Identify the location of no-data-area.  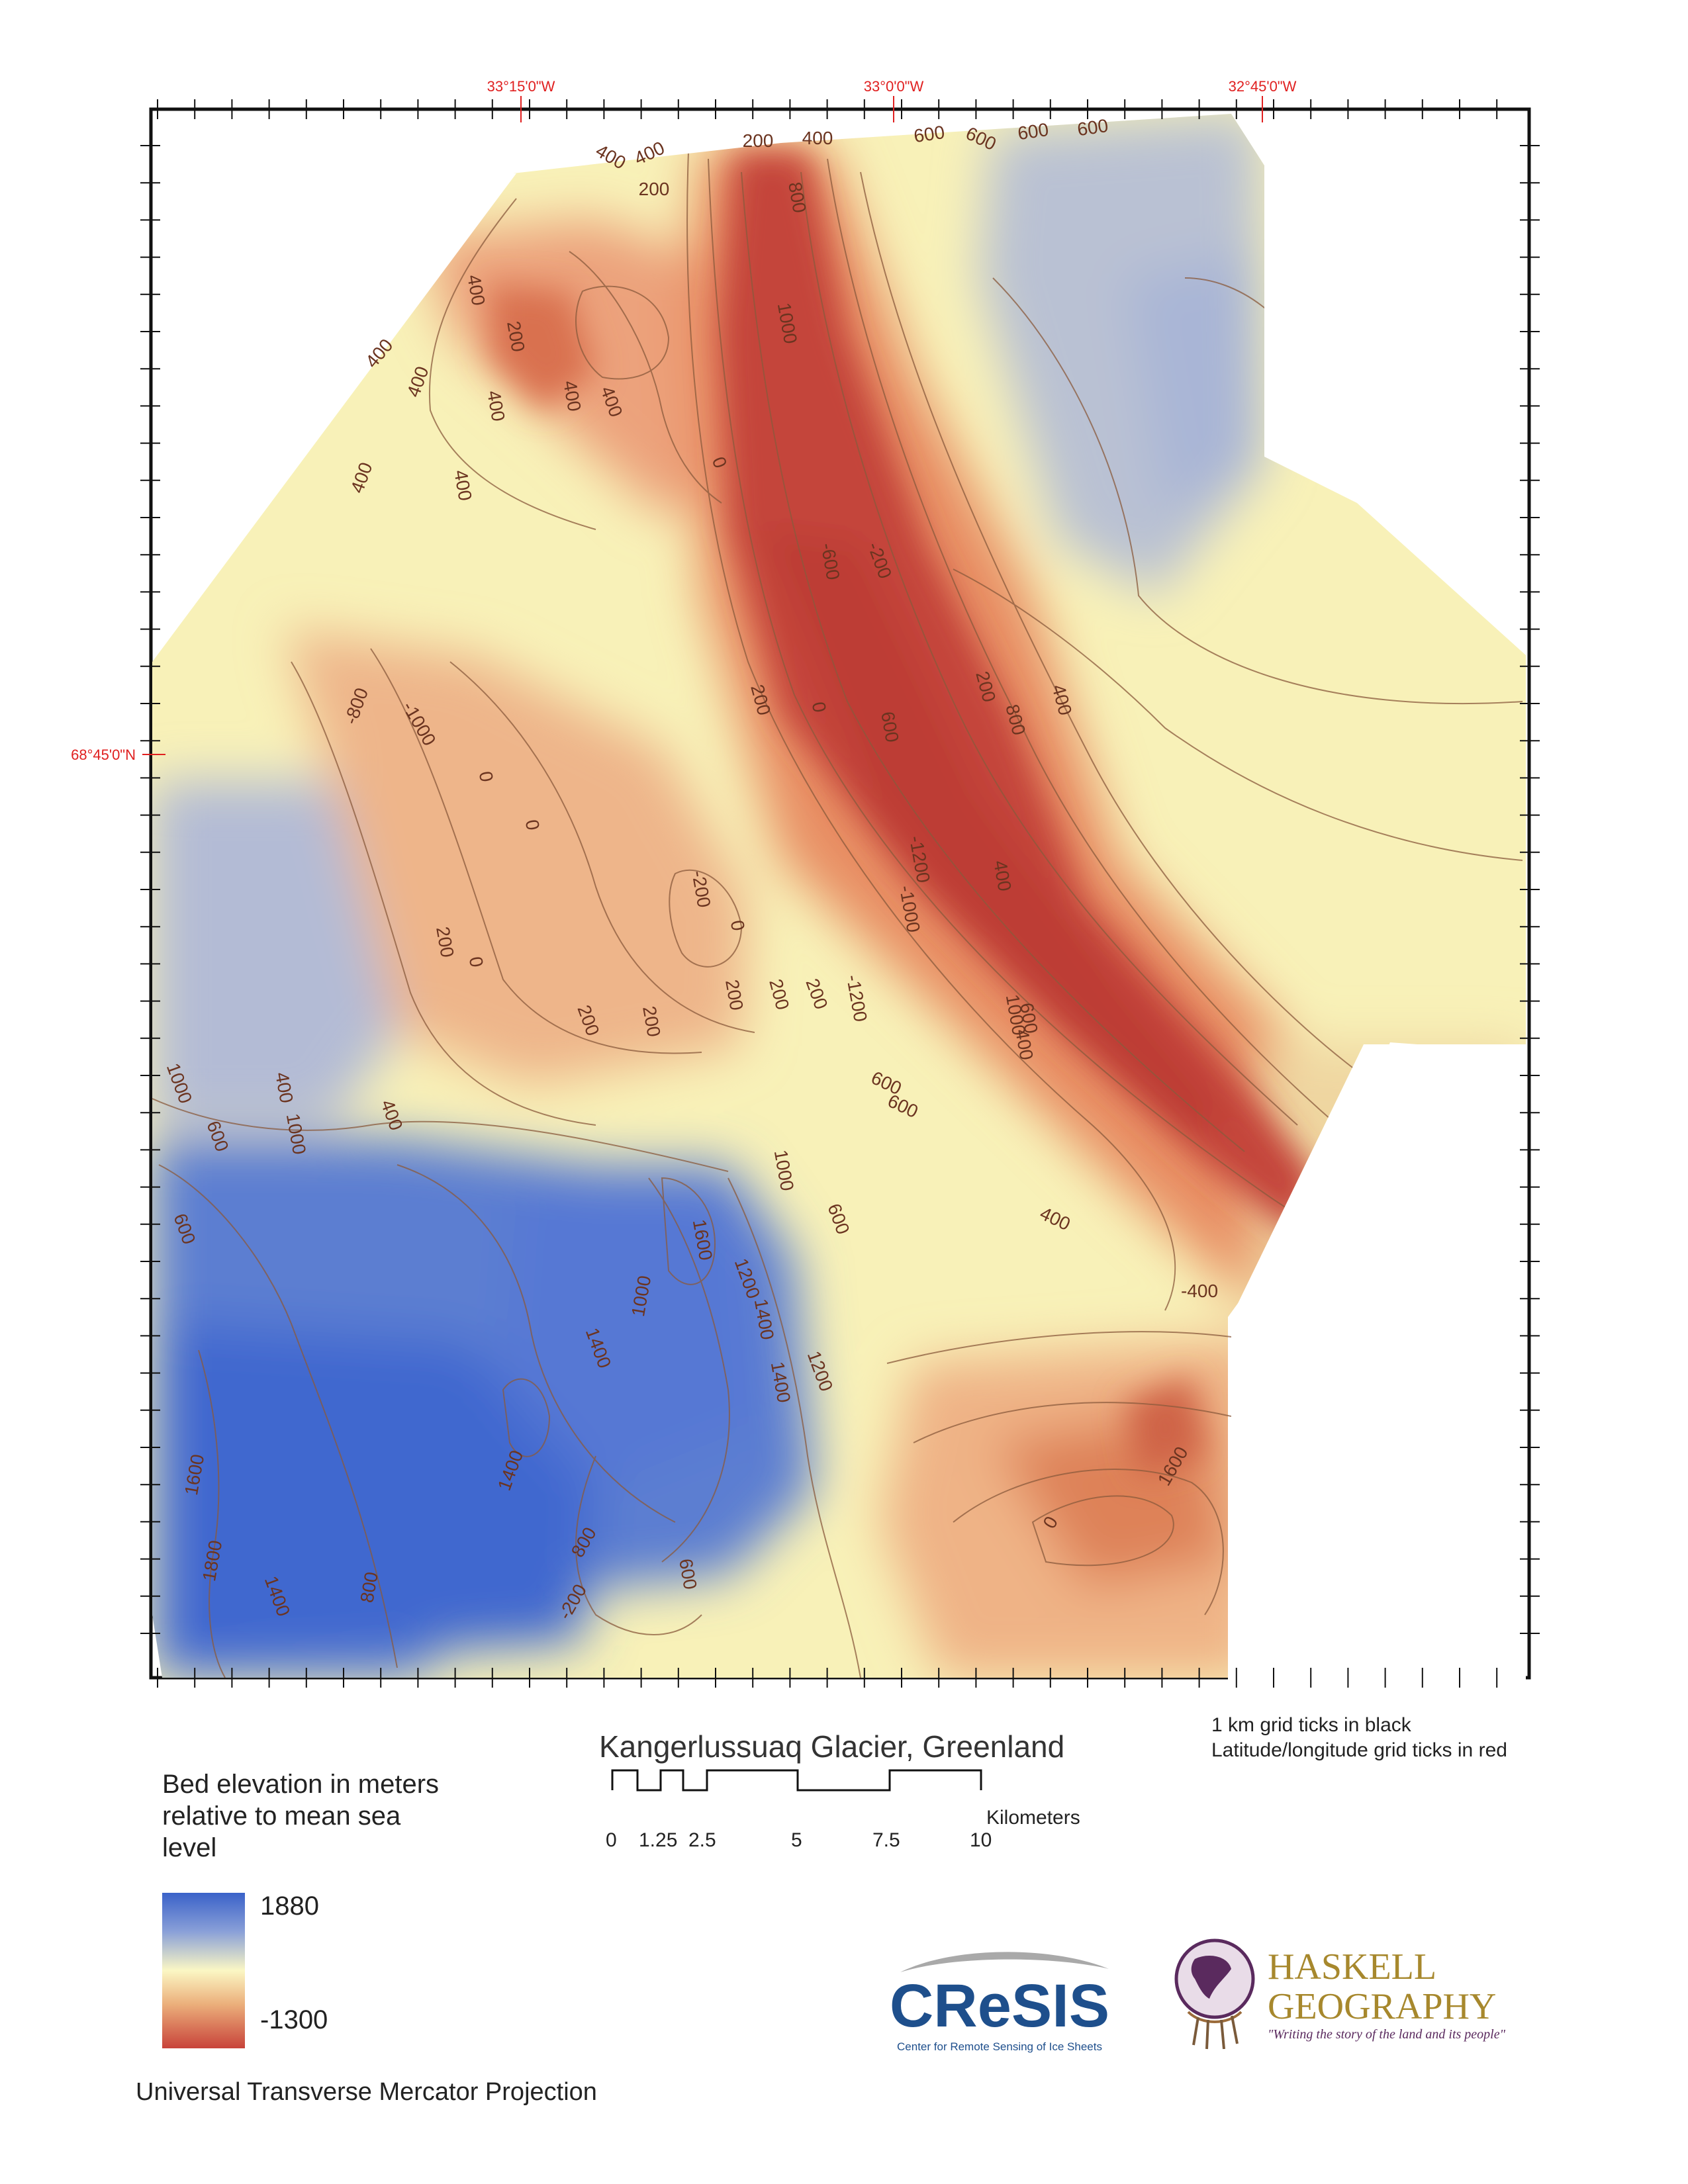
(1377, 1362).